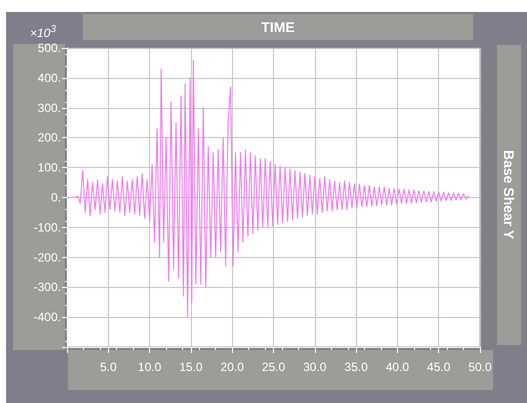 The image size is (527, 403). What do you see at coordinates (43, 32) in the screenshot?
I see `text: ×10$^{3}$` at bounding box center [43, 32].